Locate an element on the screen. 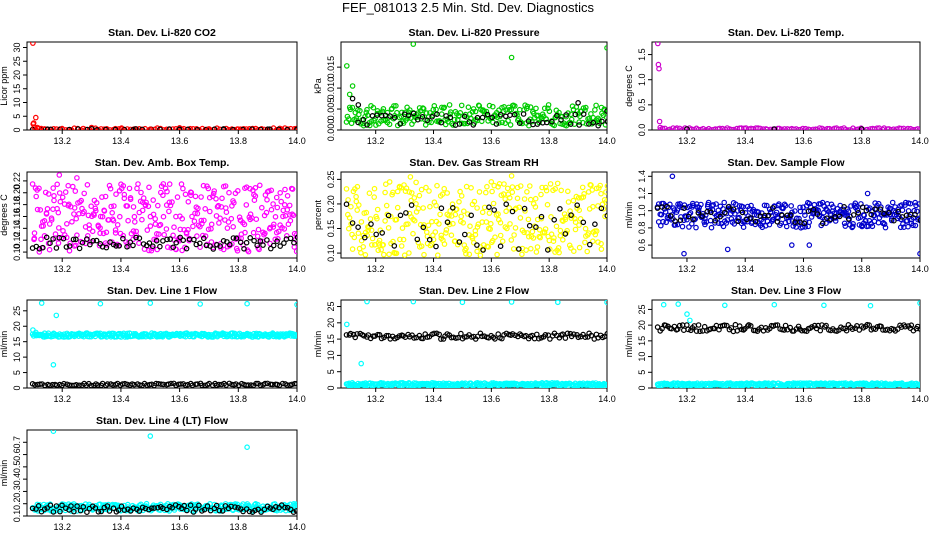  y-tick-label: 20 is located at coordinates (642, 325).